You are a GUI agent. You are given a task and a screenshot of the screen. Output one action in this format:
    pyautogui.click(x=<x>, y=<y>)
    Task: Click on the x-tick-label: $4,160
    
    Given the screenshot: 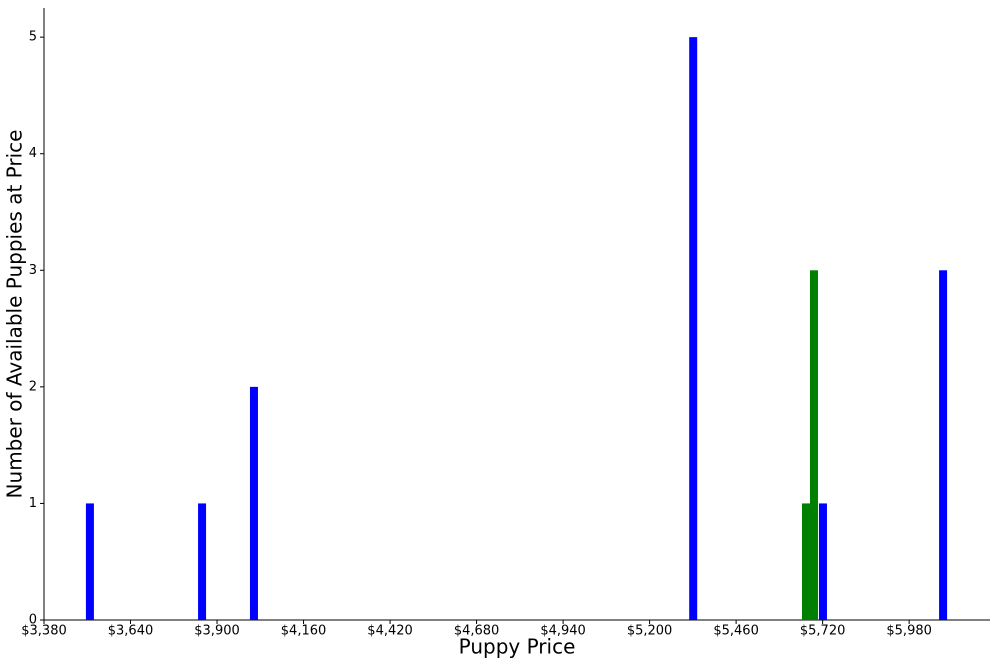 What is the action you would take?
    pyautogui.click(x=304, y=631)
    